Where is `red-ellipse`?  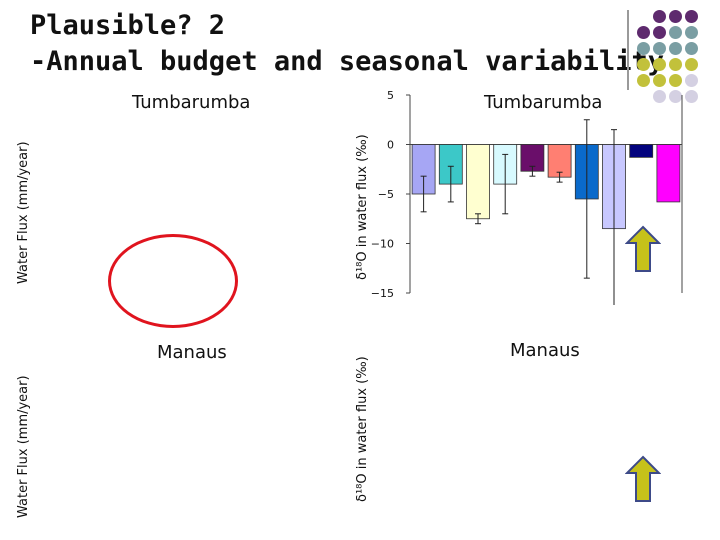
red-ellipse is located at coordinates (173, 281).